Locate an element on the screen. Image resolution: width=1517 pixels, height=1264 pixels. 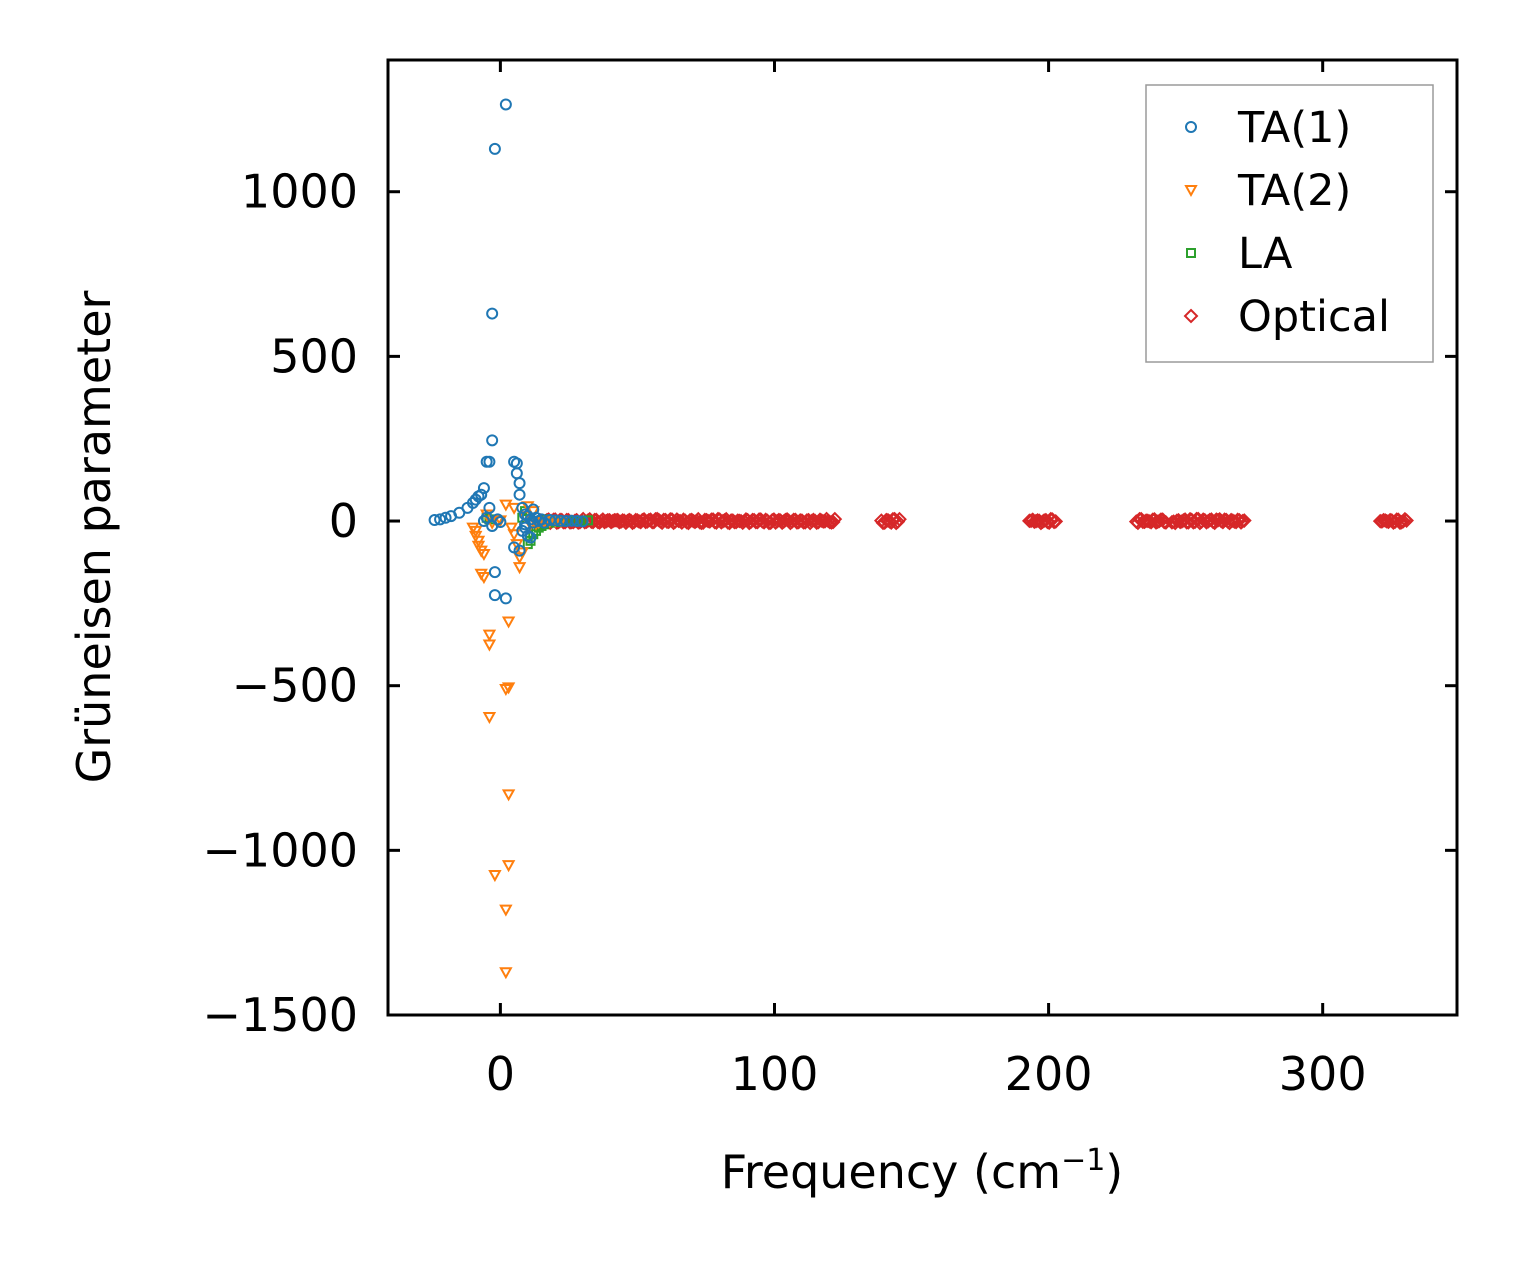
x-axis-label-superscript: −1 is located at coordinates (1083, 1160).